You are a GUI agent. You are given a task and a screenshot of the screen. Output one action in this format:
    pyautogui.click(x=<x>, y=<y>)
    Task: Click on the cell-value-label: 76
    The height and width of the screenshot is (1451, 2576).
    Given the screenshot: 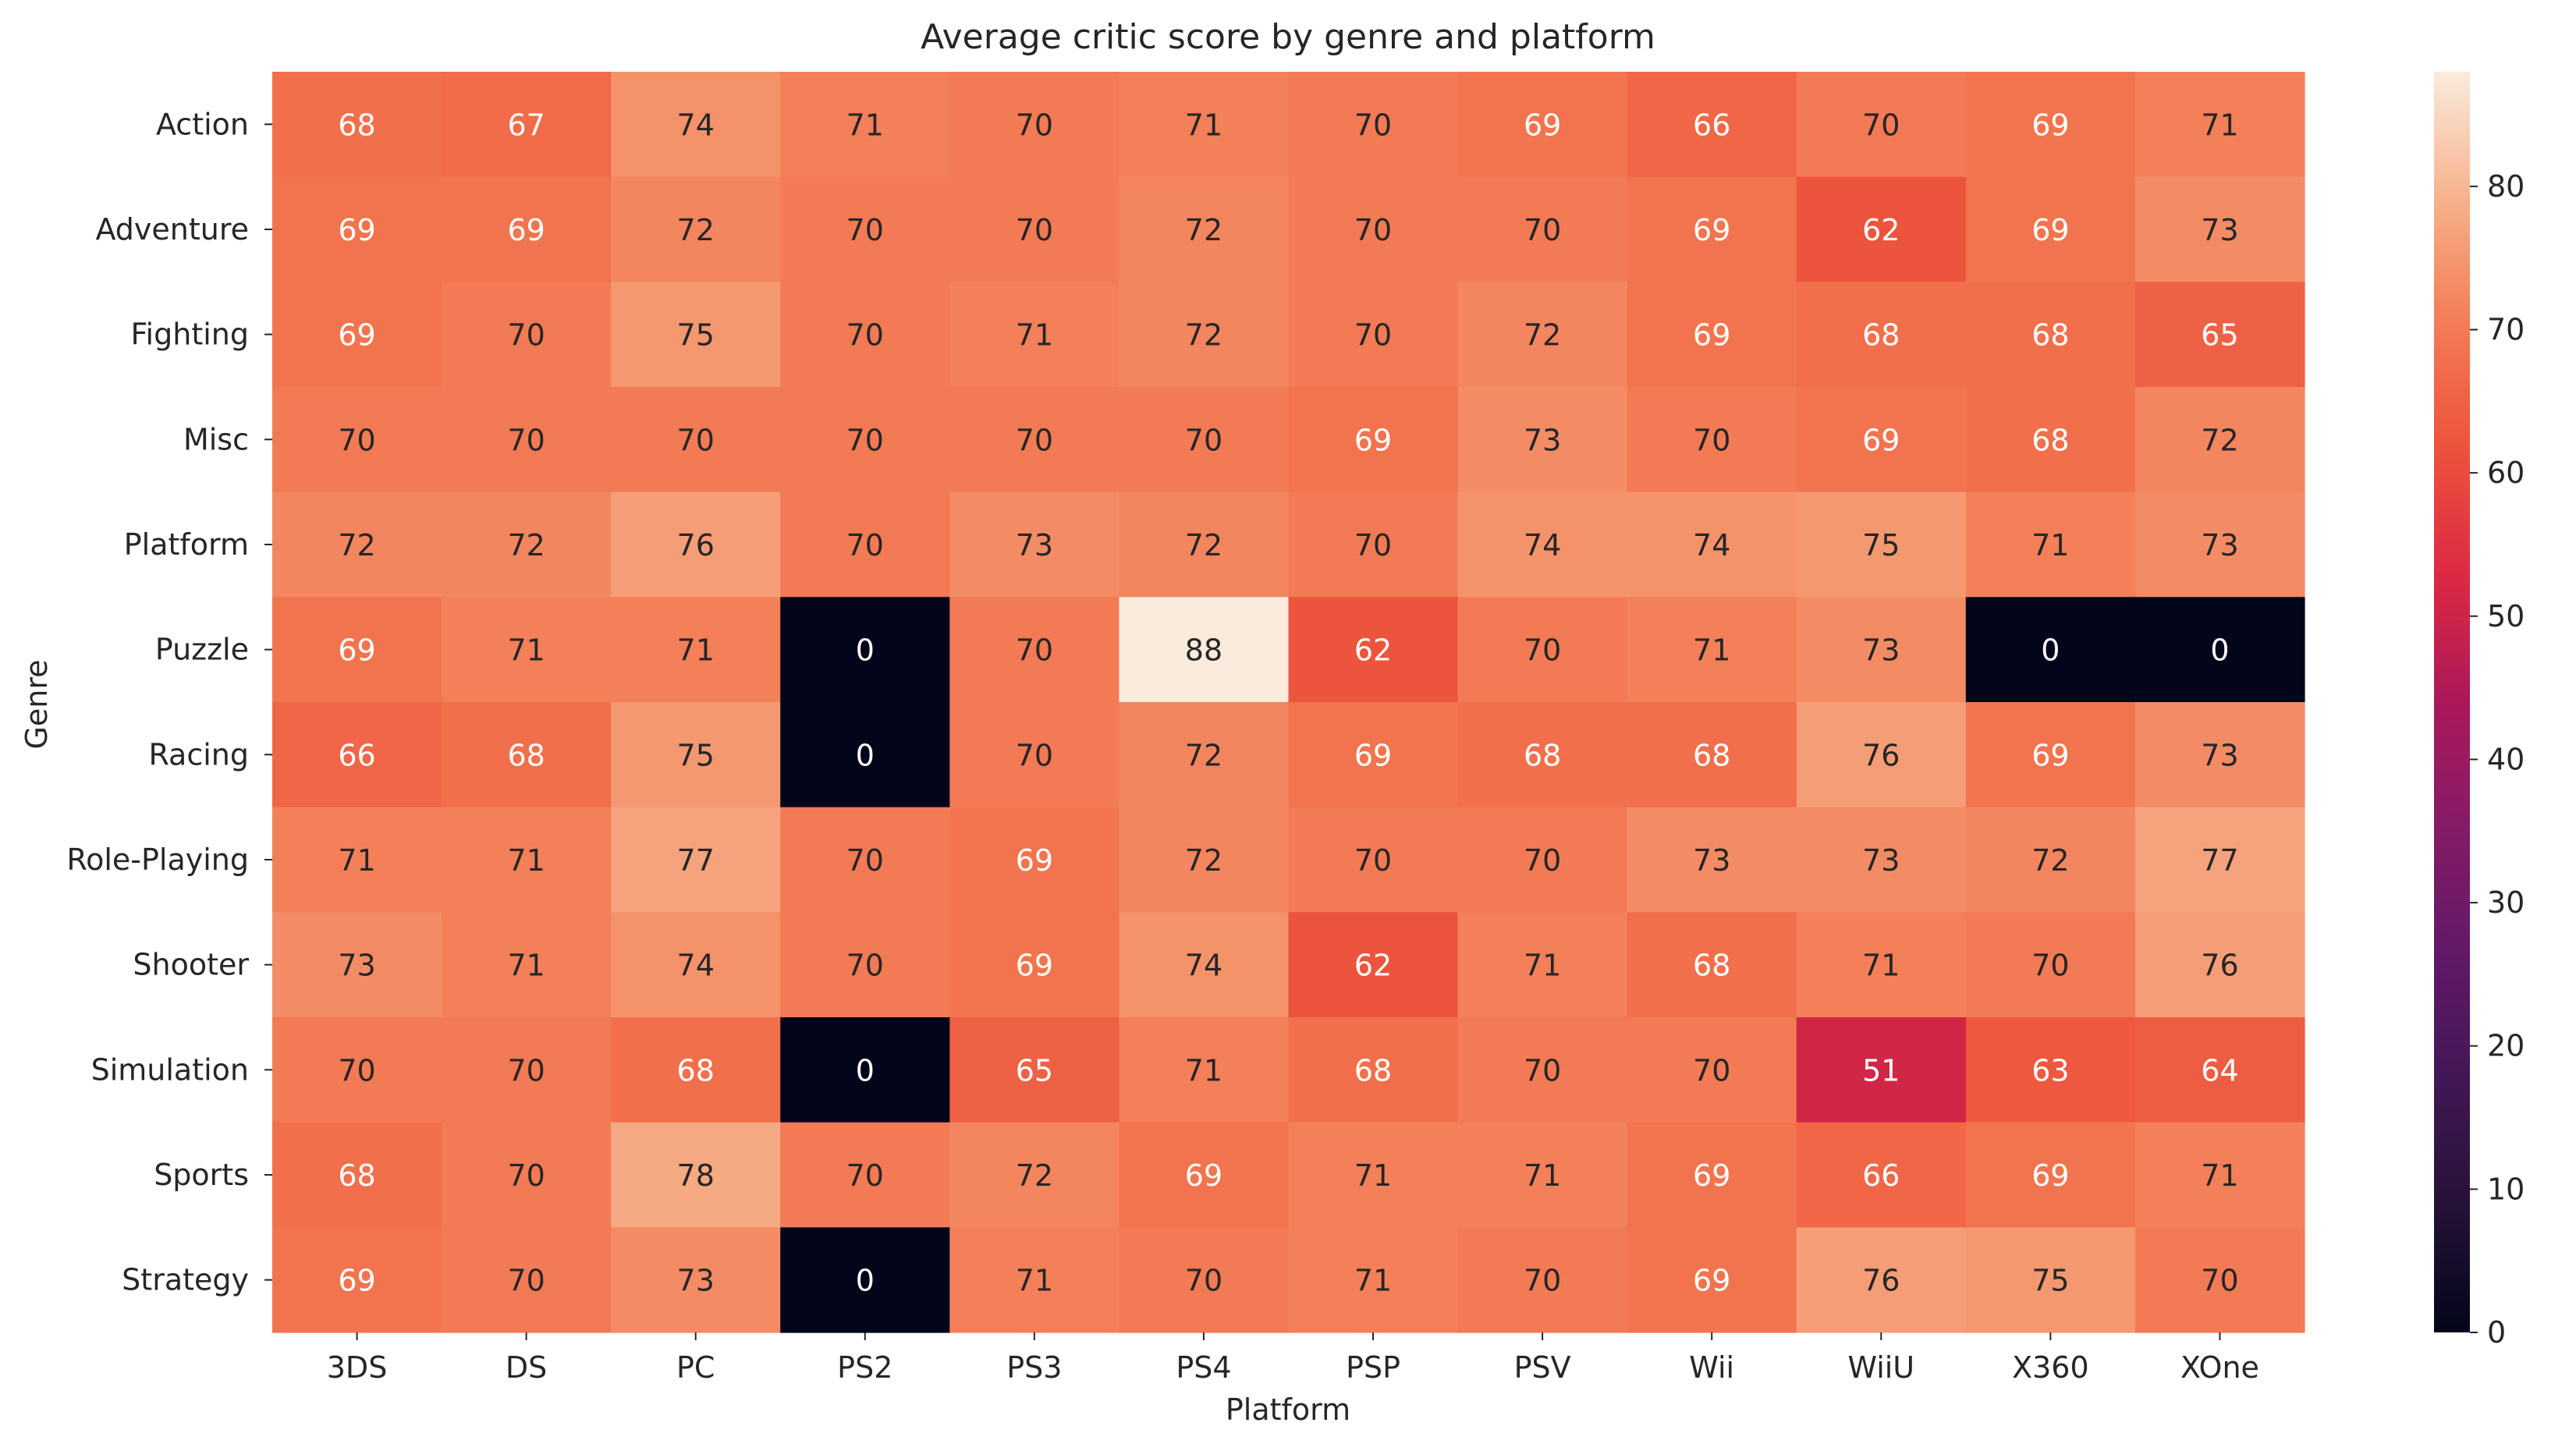 What is the action you would take?
    pyautogui.click(x=1881, y=755)
    